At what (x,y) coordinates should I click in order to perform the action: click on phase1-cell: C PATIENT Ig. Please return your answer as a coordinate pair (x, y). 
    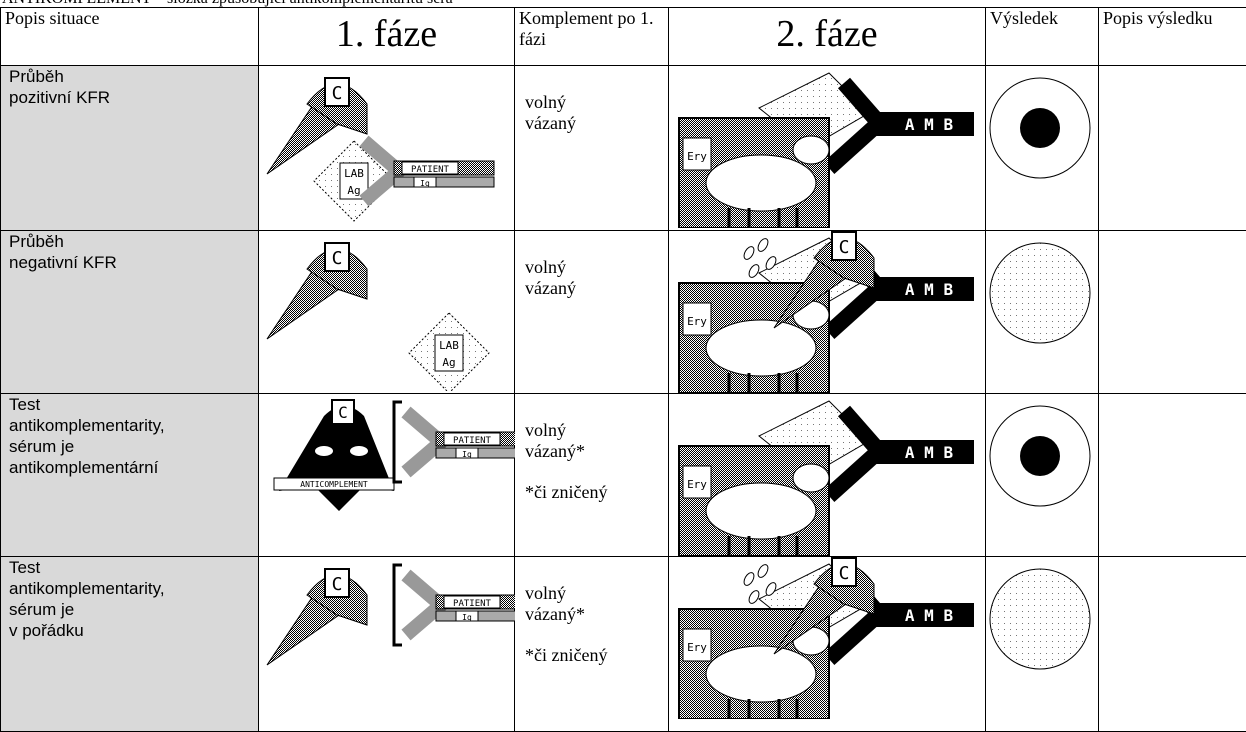
    Looking at the image, I should click on (387, 644).